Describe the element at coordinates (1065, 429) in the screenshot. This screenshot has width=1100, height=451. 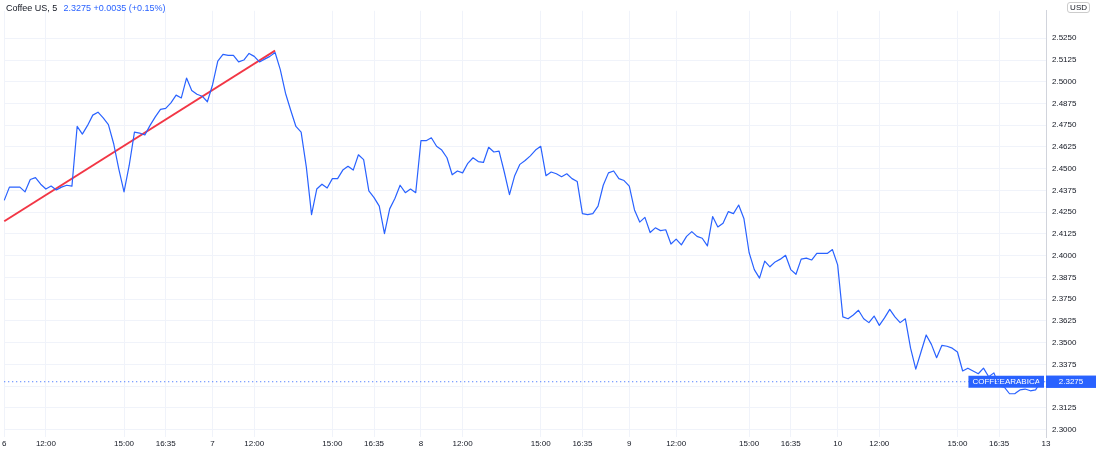
I see `y-tick-label: 2.3000` at that location.